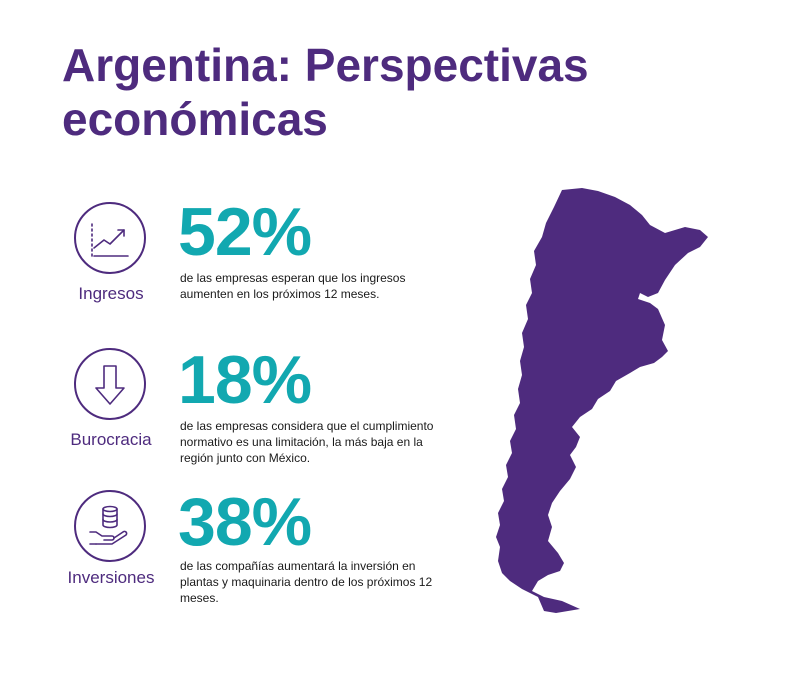 This screenshot has width=800, height=678. I want to click on stat-label: Burocracia, so click(111, 439).